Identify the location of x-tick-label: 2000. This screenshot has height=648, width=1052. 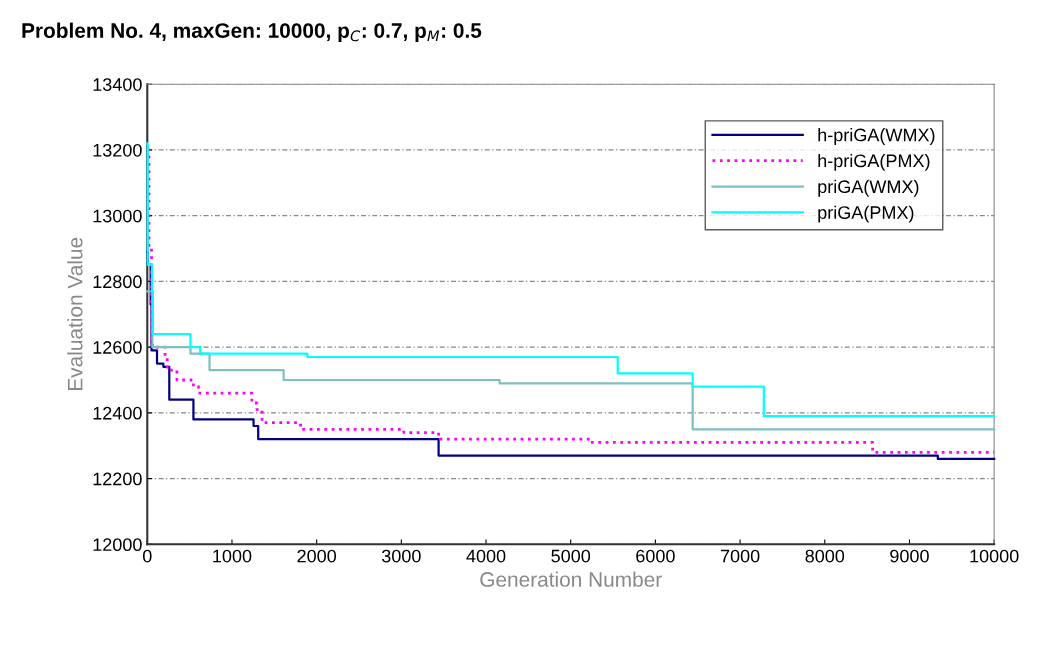
(317, 556).